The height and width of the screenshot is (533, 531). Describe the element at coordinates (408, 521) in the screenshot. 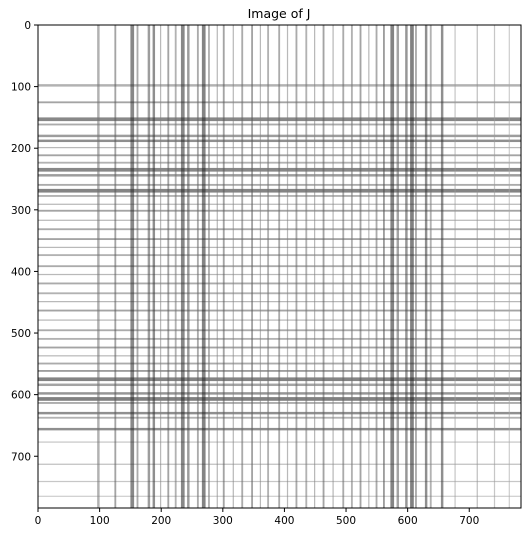

I see `x-tick-label-6: 600` at that location.